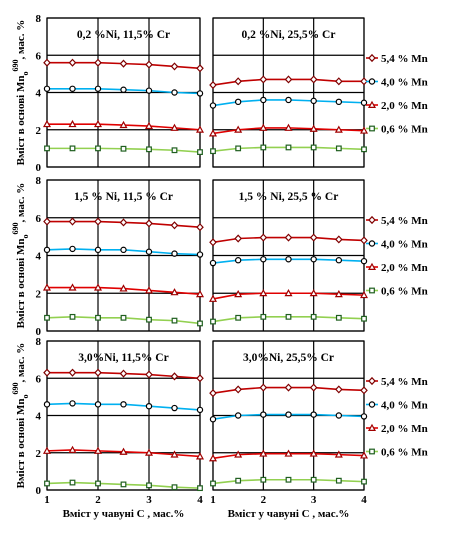 Image resolution: width=454 pixels, height=539 pixels. What do you see at coordinates (289, 35) in the screenshot?
I see `panel-title: 0,2 %Ni, 25,5% Cr` at bounding box center [289, 35].